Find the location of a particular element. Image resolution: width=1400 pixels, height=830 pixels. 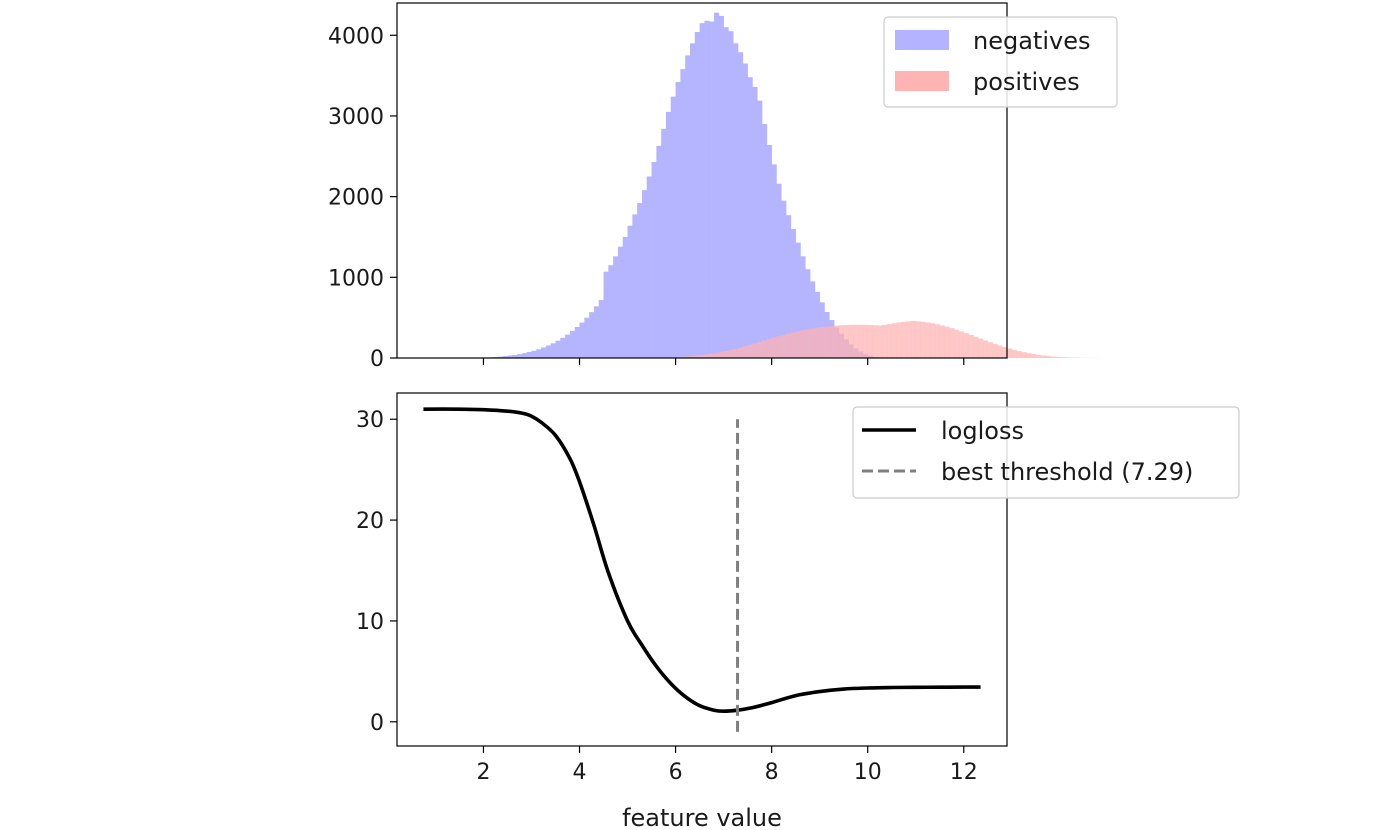

logloss-x-tick-label: 2 is located at coordinates (483, 772).